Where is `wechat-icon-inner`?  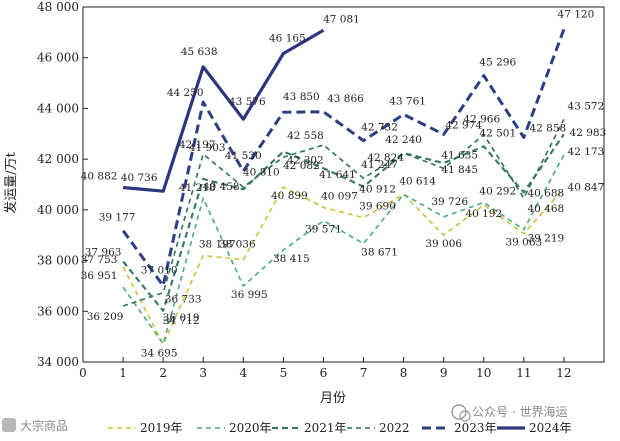
wechat-icon-inner is located at coordinates (465, 416).